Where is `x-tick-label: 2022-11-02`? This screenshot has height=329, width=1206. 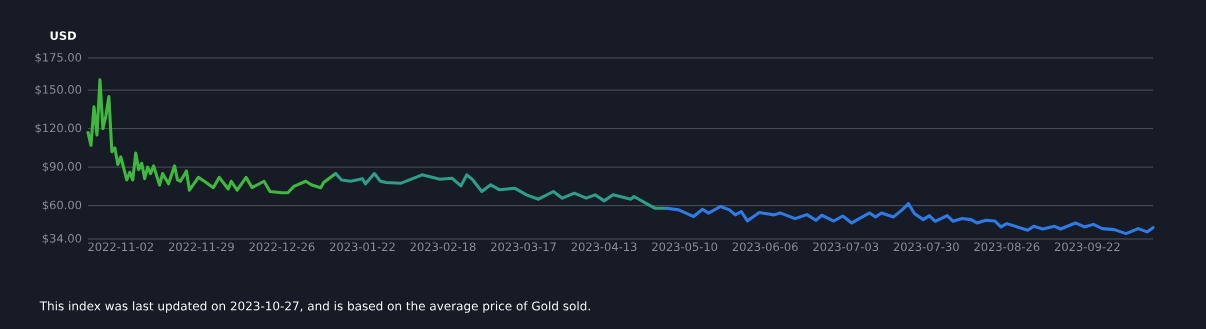
x-tick-label: 2022-11-02 is located at coordinates (120, 247).